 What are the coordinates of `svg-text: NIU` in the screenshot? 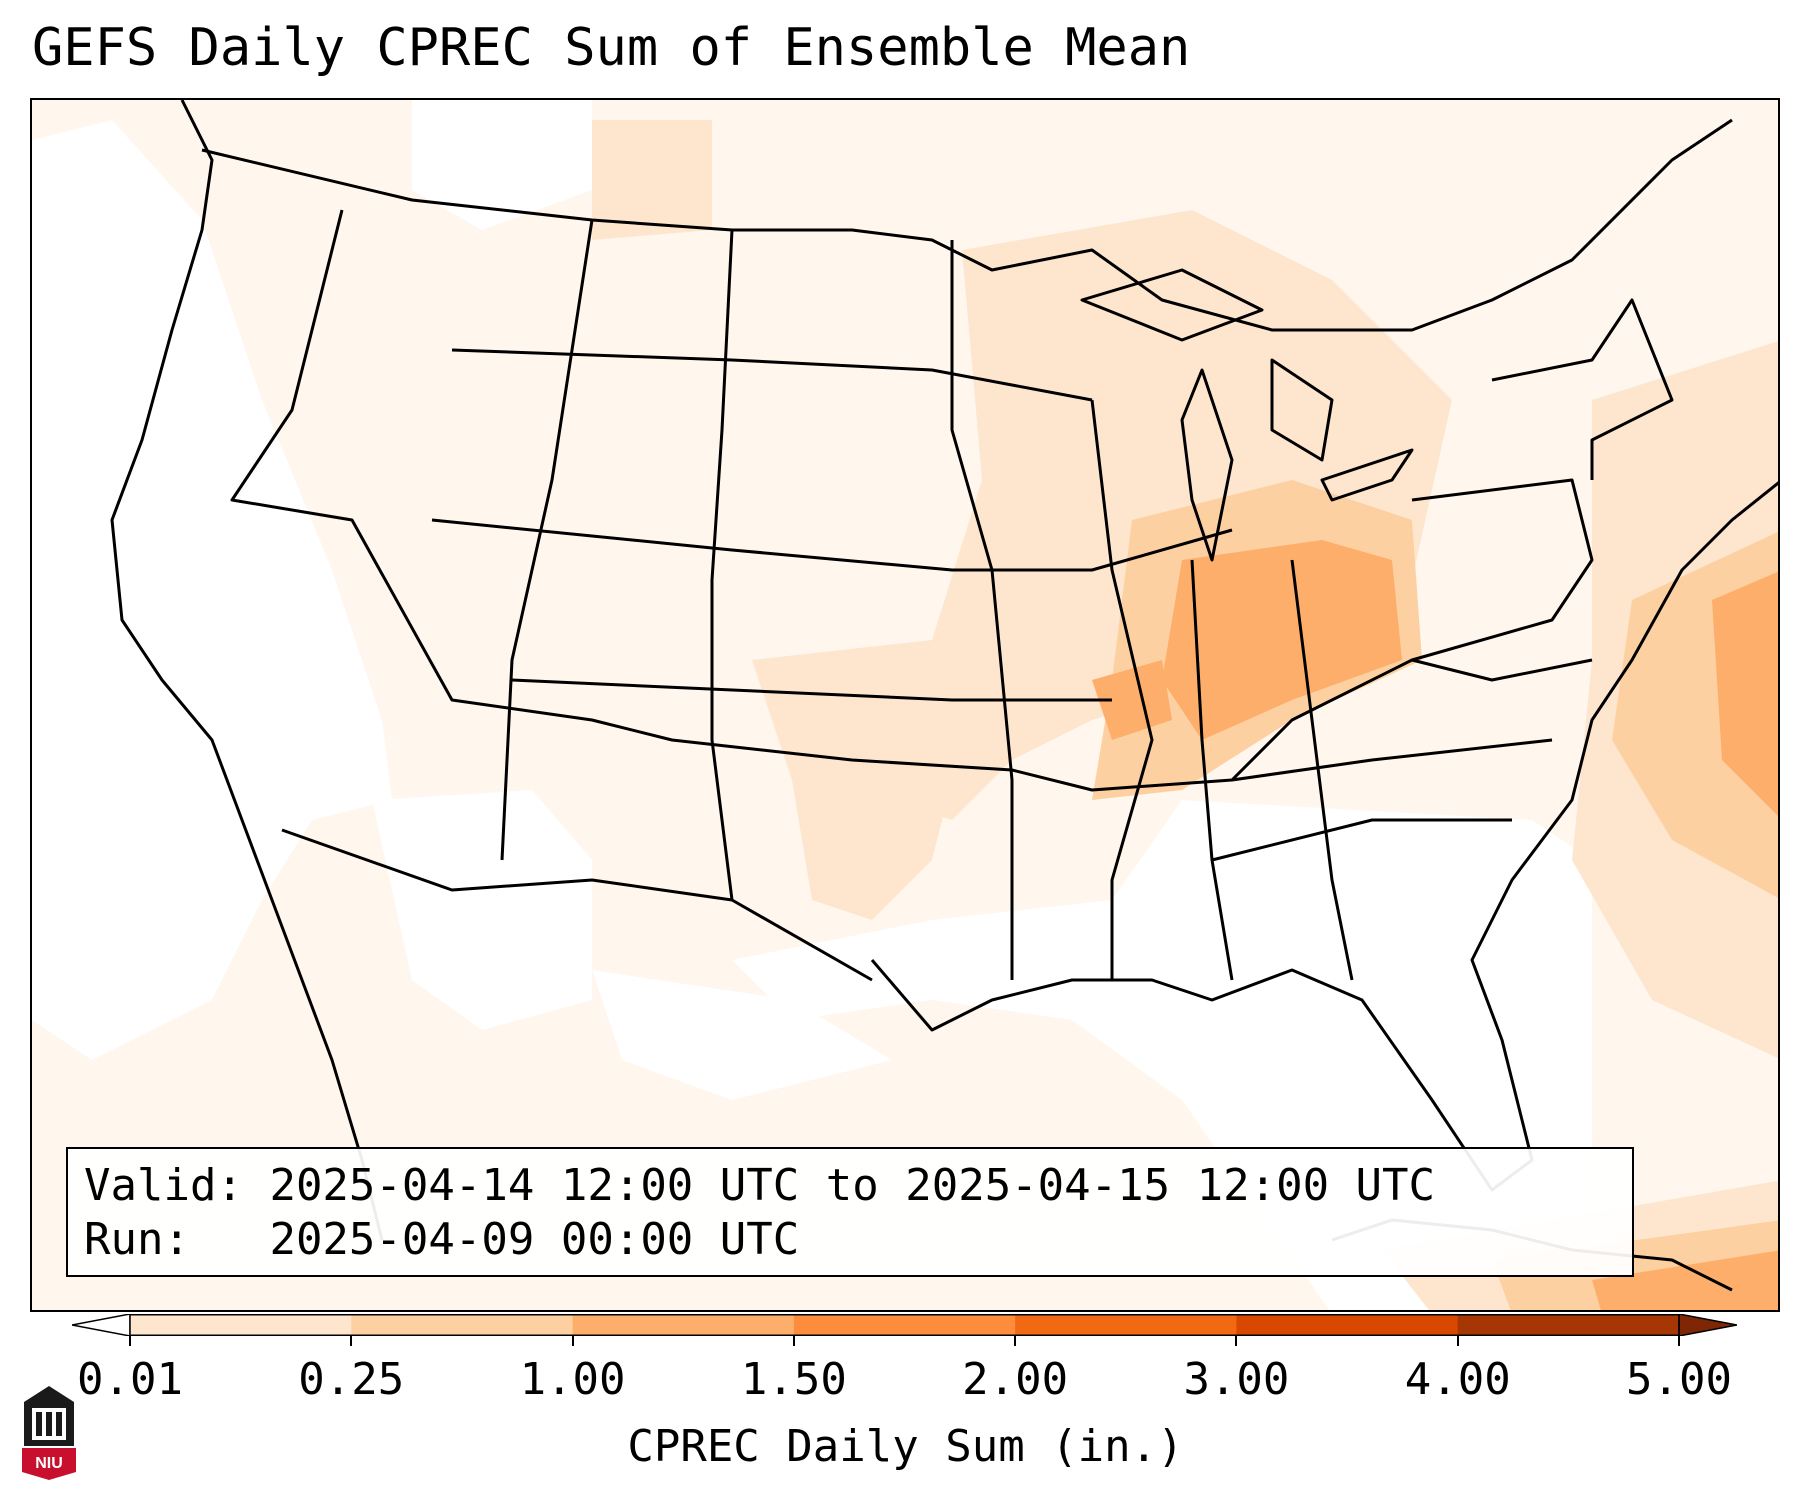 It's located at (49, 1463).